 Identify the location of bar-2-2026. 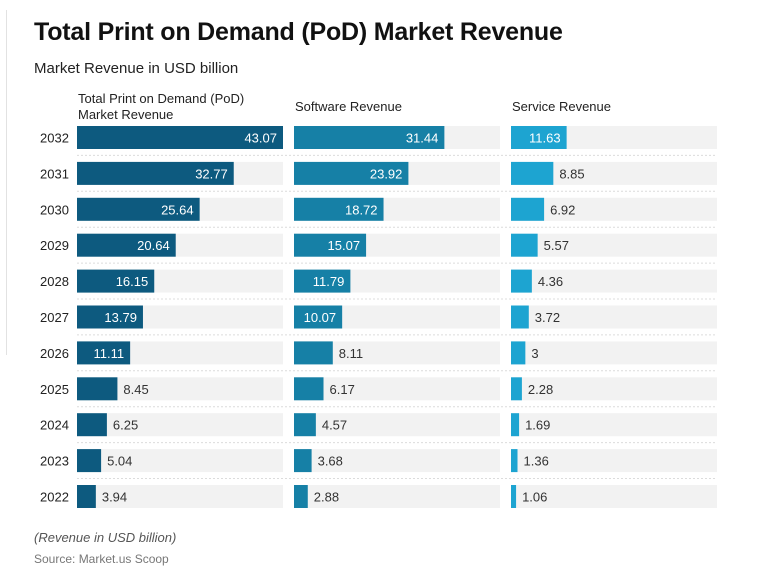
(313, 353).